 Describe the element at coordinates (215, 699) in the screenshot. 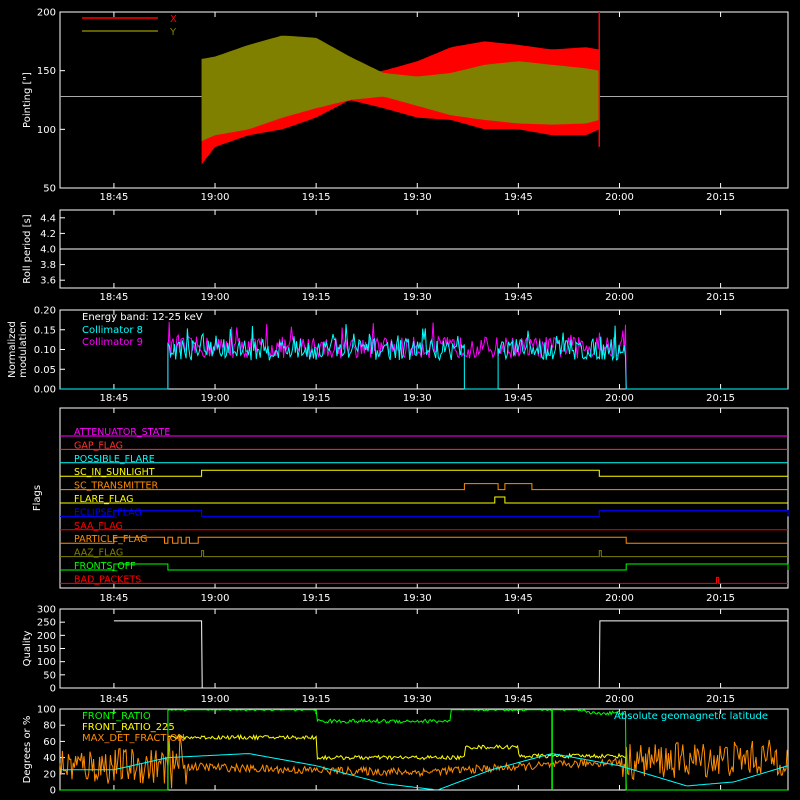

I see `quality-x-tick-label: 19:00` at that location.